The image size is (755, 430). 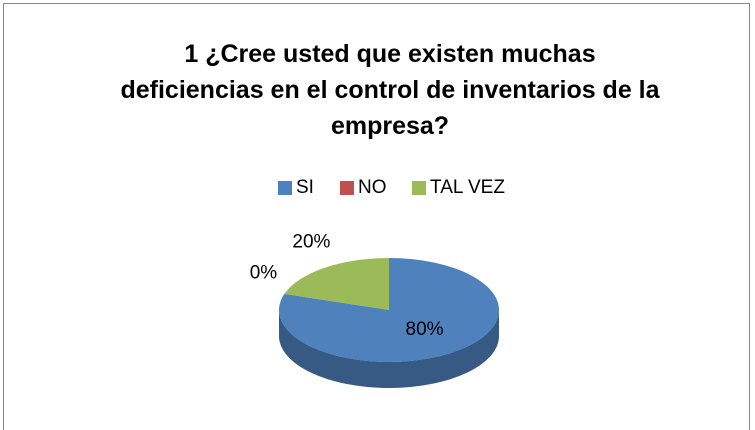 What do you see at coordinates (336, 284) in the screenshot?
I see `pie-slice` at bounding box center [336, 284].